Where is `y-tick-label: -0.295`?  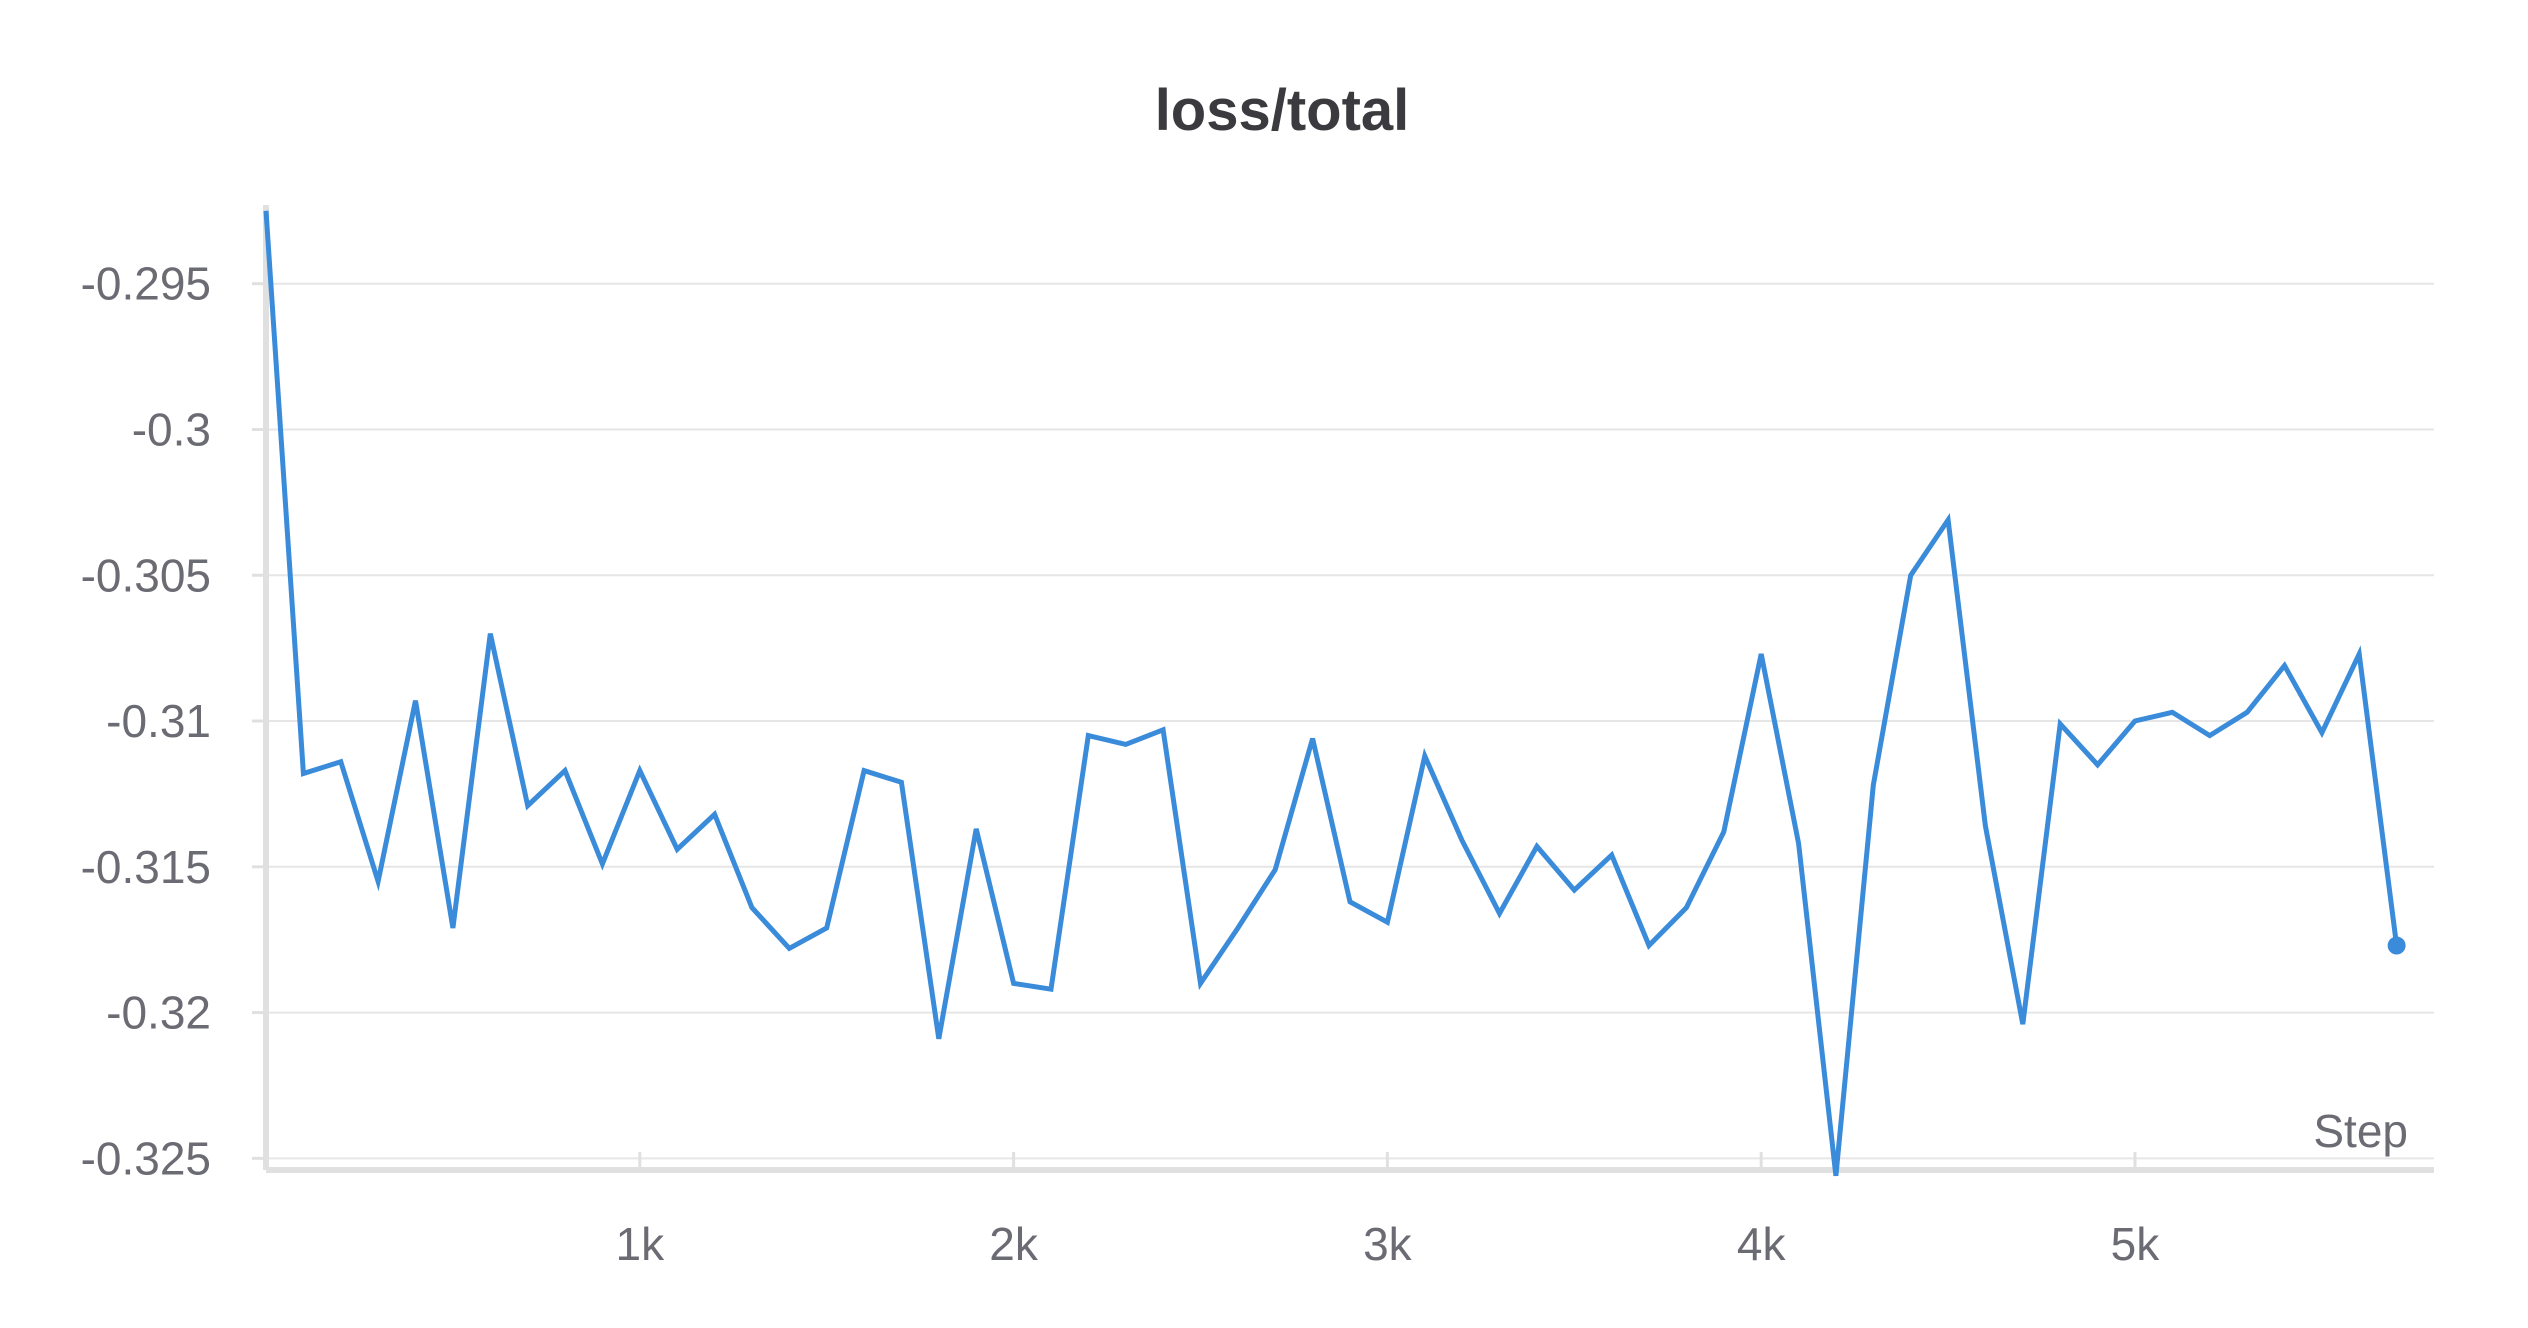 y-tick-label: -0.295 is located at coordinates (146, 284).